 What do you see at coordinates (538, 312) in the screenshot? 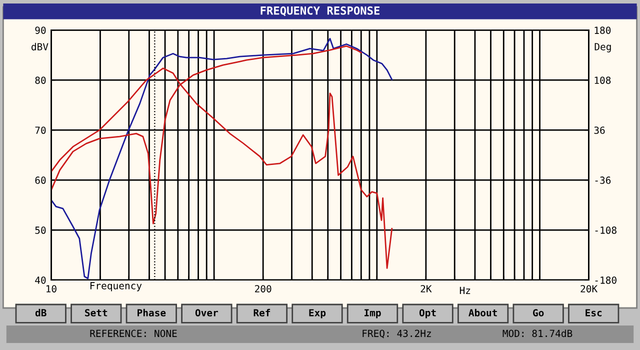
I see `text: Go` at bounding box center [538, 312].